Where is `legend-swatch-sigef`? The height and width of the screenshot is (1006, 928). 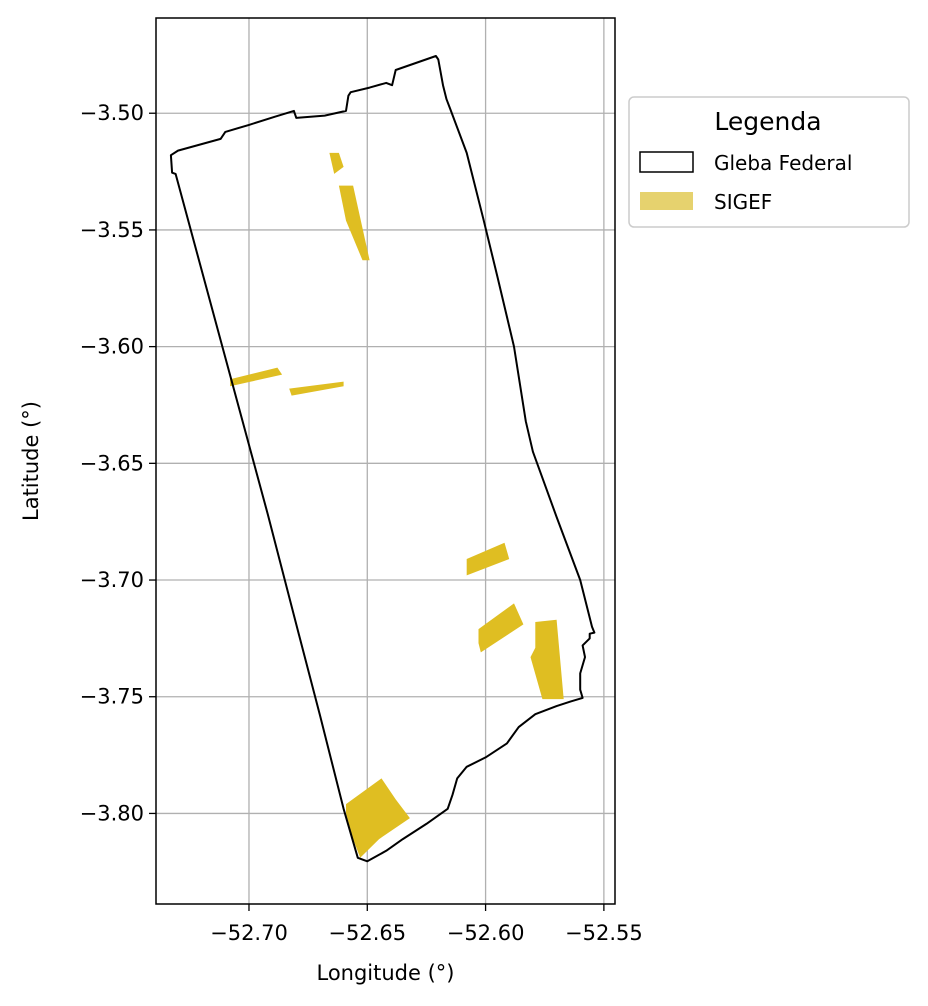 legend-swatch-sigef is located at coordinates (666, 201).